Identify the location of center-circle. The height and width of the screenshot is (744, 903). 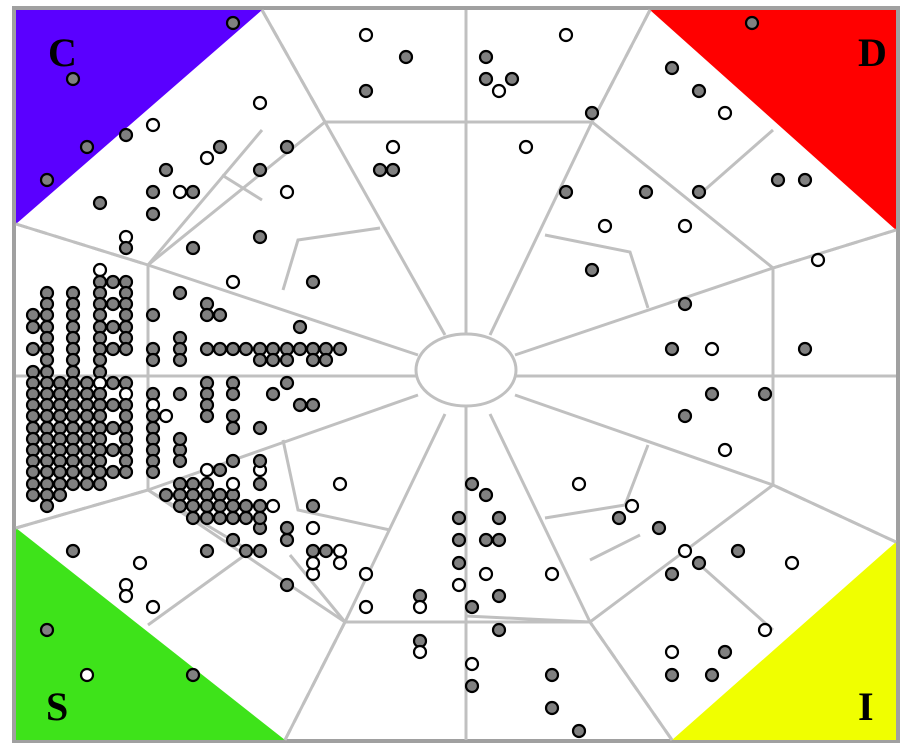
(466, 370).